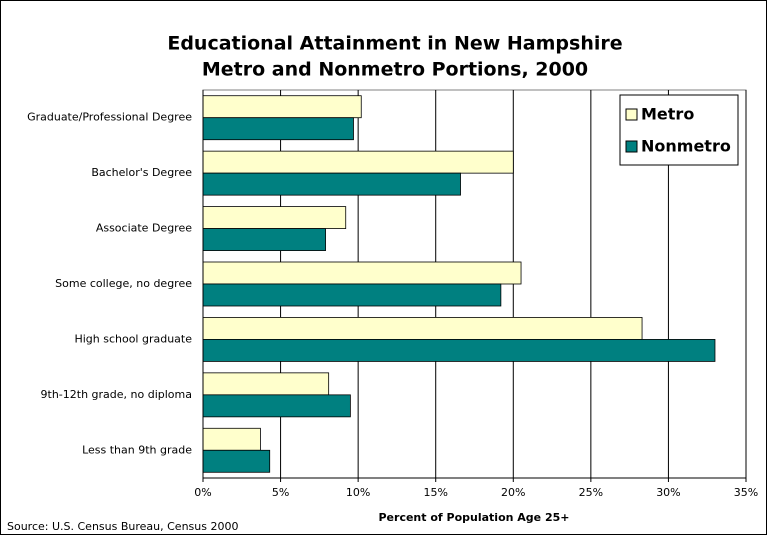 The height and width of the screenshot is (539, 767). Describe the element at coordinates (668, 492) in the screenshot. I see `x-tick-label: 30%` at that location.